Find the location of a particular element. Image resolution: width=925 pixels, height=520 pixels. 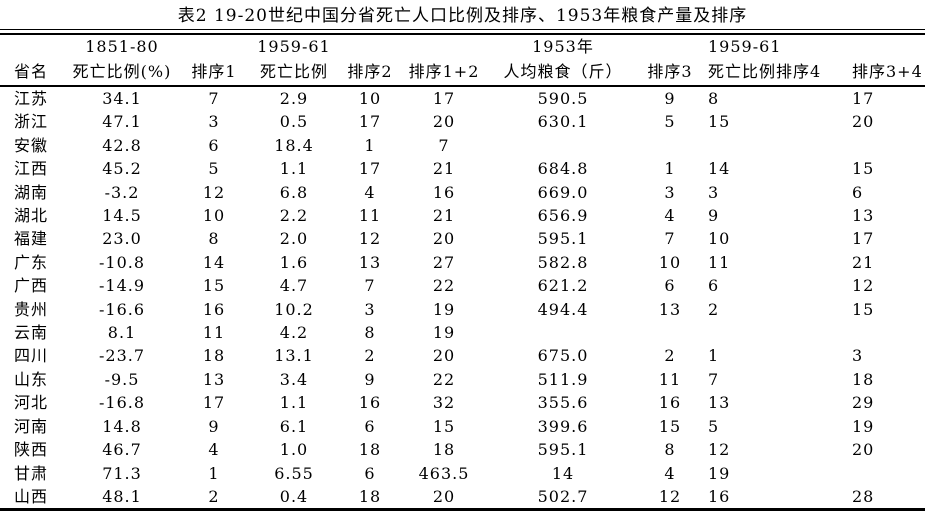

column-header: 省名 is located at coordinates (33, 73).